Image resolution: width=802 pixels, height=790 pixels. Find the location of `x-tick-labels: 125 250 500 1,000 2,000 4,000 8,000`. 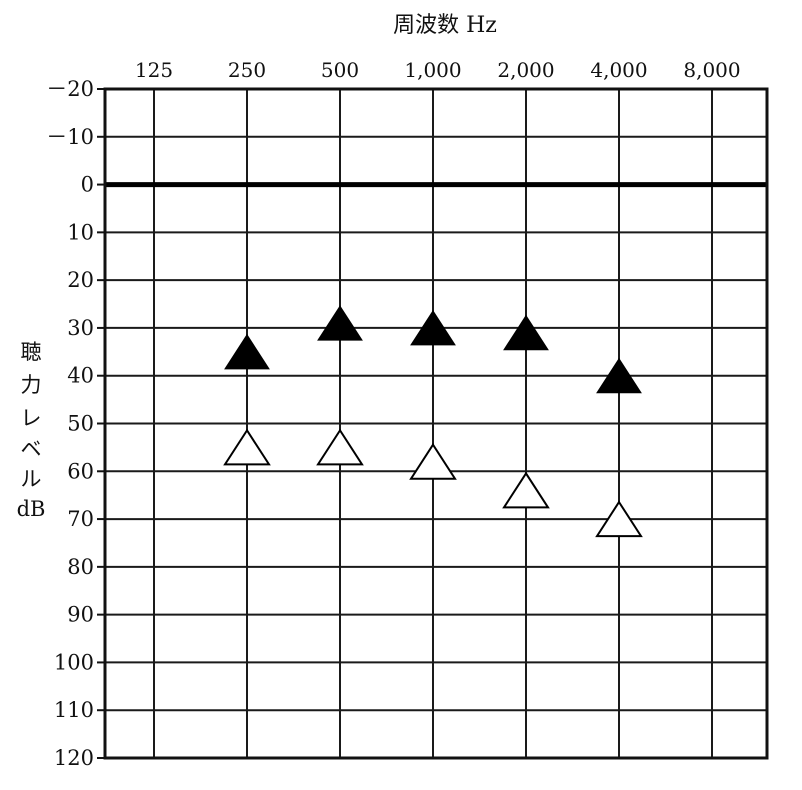

x-tick-labels: 125 250 500 1,000 2,000 4,000 8,000 is located at coordinates (438, 70).